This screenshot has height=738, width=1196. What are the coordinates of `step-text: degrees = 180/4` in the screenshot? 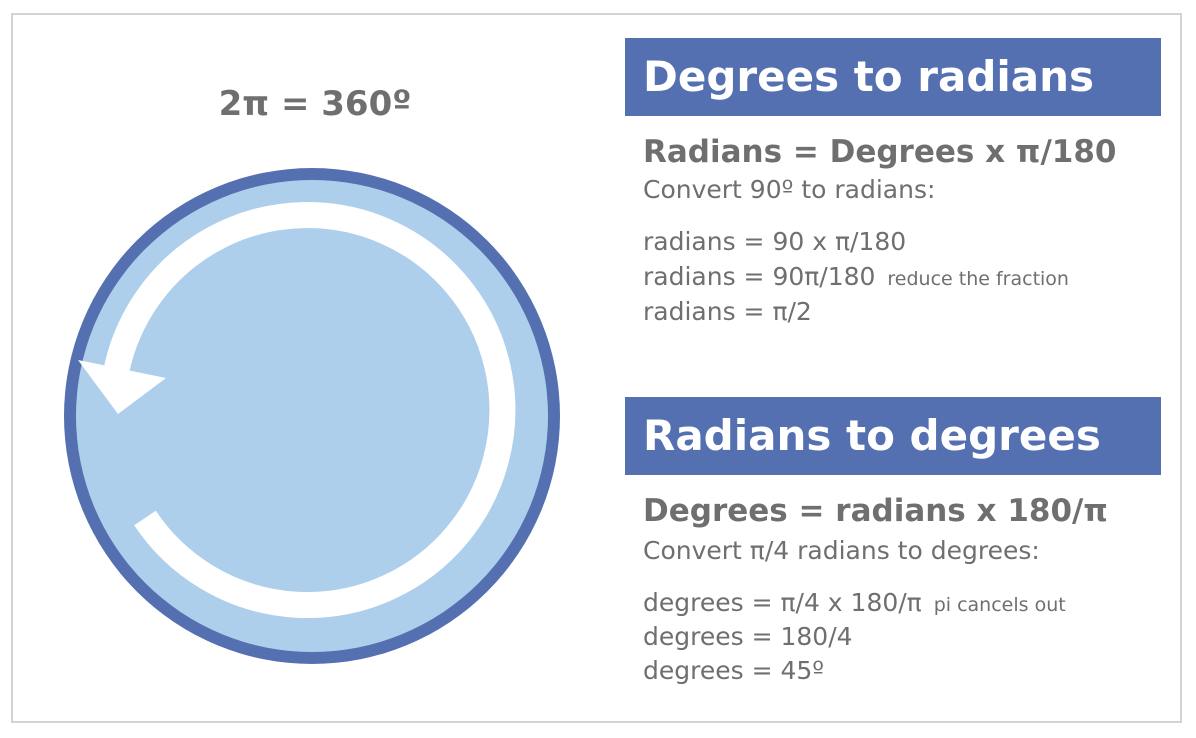 It's located at (748, 636).